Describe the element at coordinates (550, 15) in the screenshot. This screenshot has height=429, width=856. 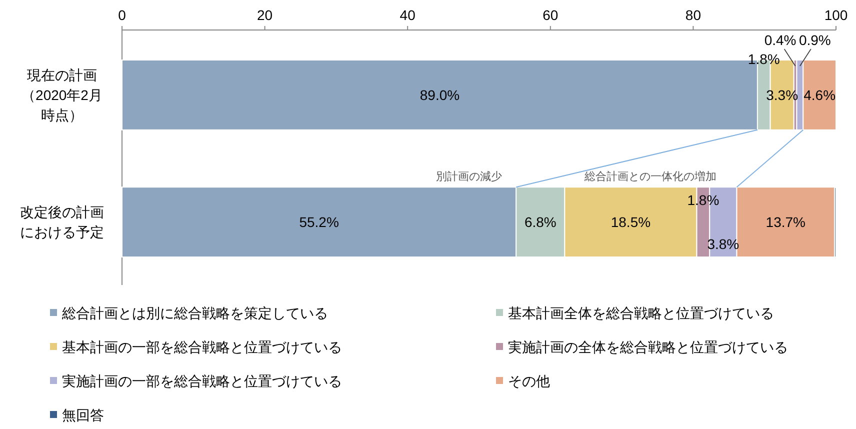
I see `x-tick-label: 60` at that location.